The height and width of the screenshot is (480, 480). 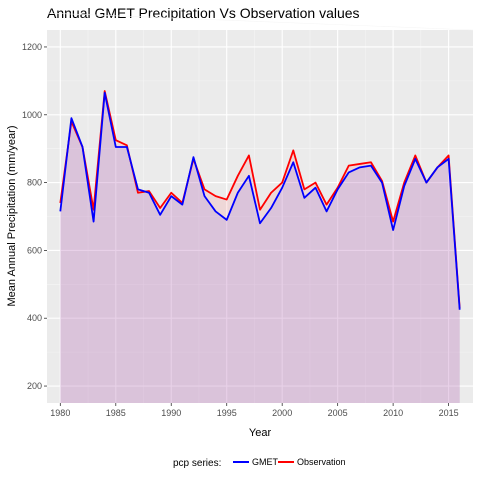 What do you see at coordinates (260, 21) in the screenshot?
I see `grid-minor-y` at bounding box center [260, 21].